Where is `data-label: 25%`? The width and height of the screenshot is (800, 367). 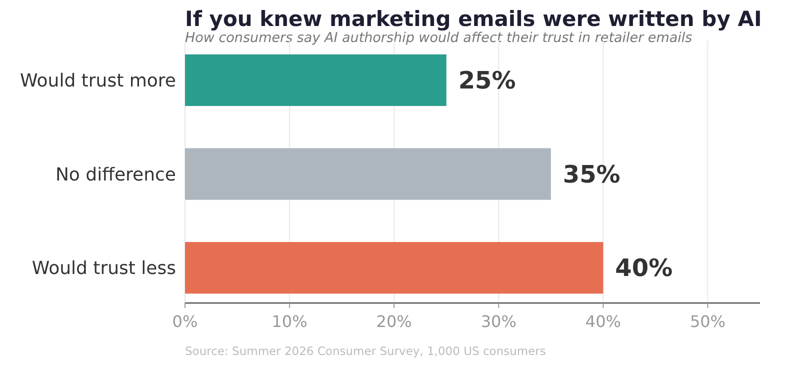
data-label: 25% is located at coordinates (487, 80).